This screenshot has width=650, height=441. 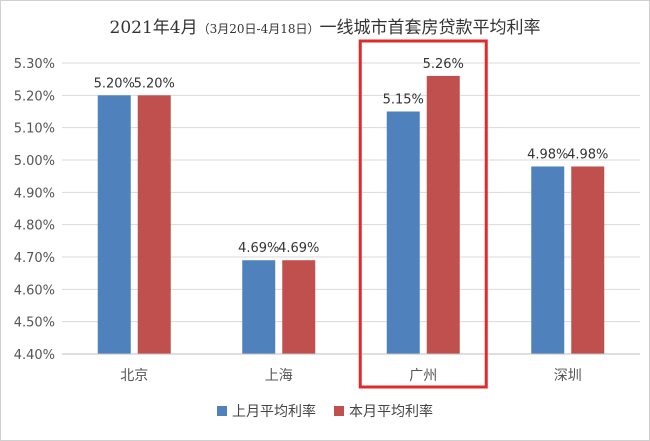 What do you see at coordinates (258, 29) in the screenshot?
I see `chart-title-date-range: （3月20日-4月18日）` at bounding box center [258, 29].